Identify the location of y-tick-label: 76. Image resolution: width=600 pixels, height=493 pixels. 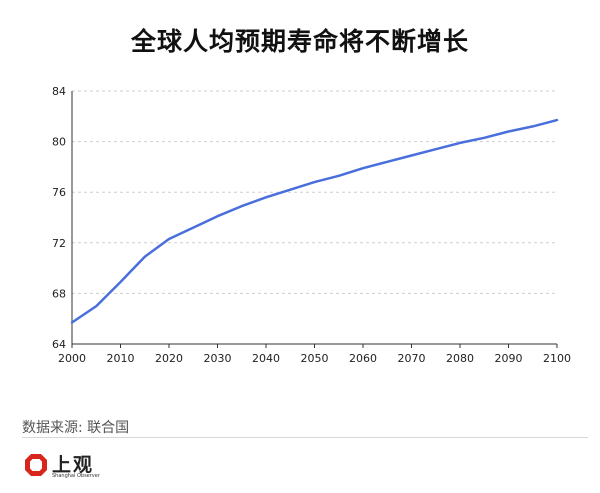
(59, 192).